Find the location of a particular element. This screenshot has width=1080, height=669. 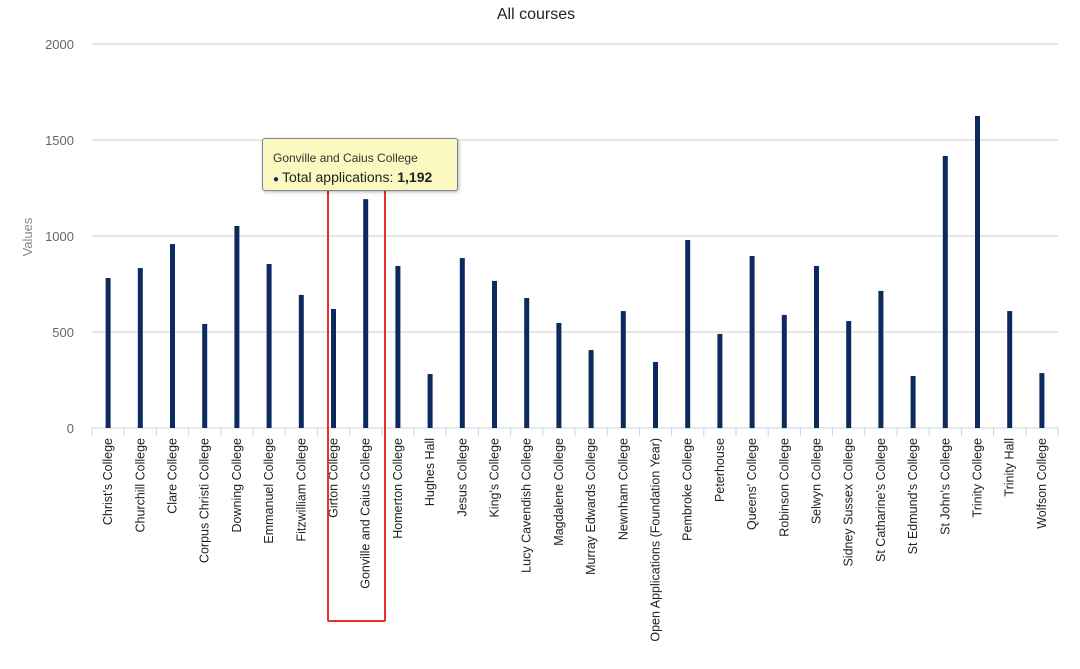

x-tick-label: Trinity Hall is located at coordinates (1010, 467).